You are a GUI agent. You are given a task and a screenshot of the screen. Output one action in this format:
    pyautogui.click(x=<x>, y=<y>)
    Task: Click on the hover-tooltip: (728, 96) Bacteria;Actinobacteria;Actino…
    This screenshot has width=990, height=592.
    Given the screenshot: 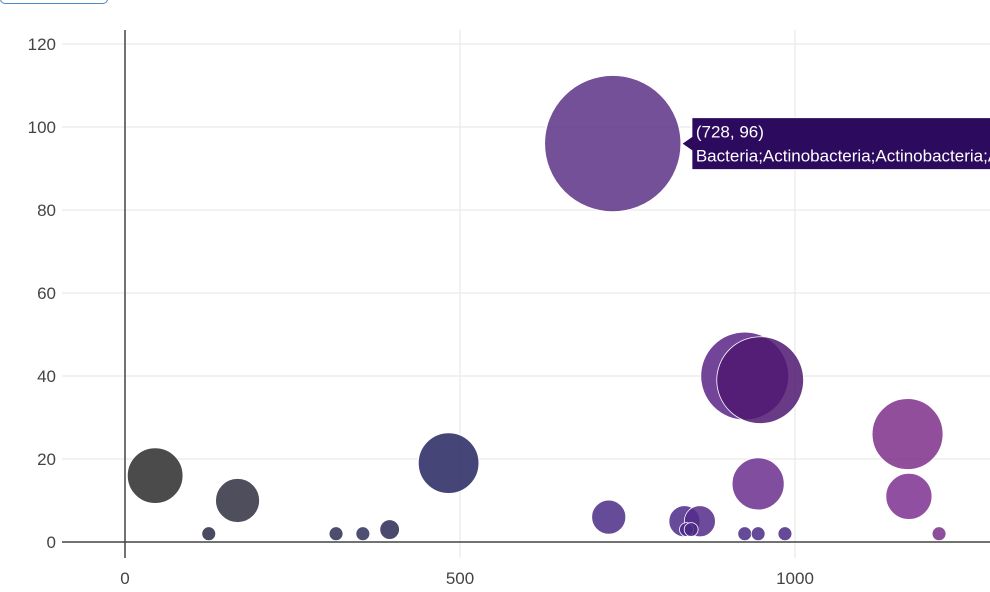 What is the action you would take?
    pyautogui.click(x=835, y=144)
    